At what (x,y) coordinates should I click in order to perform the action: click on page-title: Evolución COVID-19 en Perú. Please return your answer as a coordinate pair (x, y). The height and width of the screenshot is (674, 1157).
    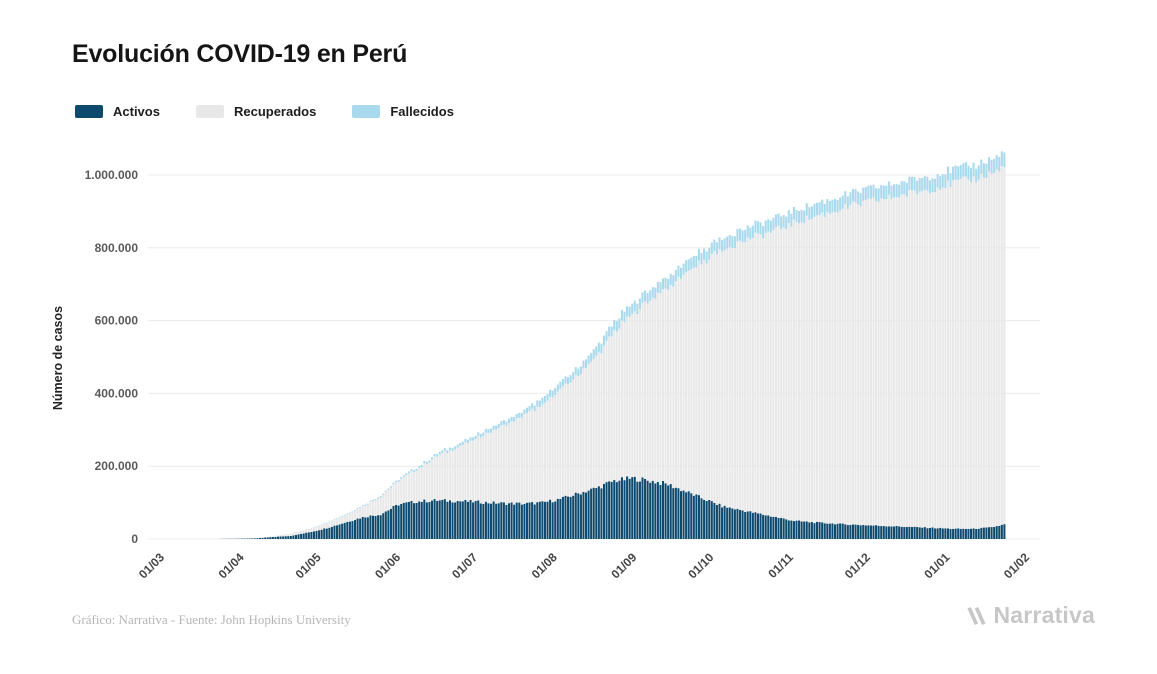
    Looking at the image, I should click on (240, 54).